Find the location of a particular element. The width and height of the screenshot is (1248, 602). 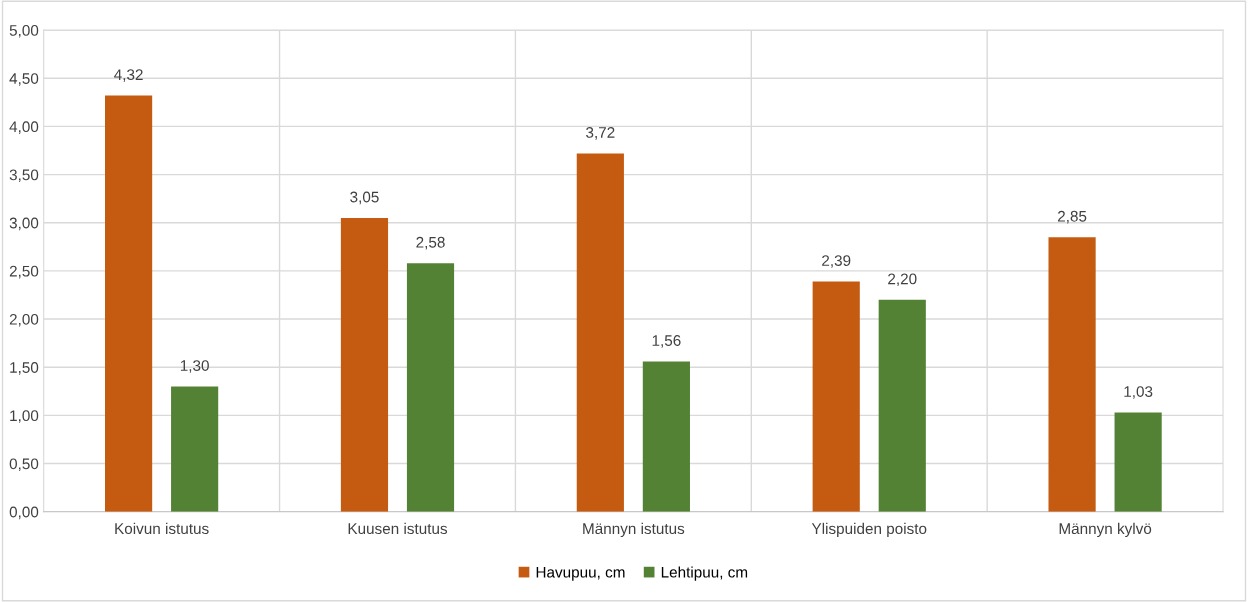

data-label: 1,03 is located at coordinates (1138, 392).